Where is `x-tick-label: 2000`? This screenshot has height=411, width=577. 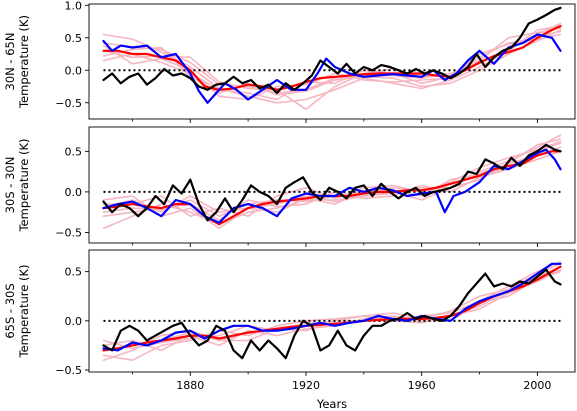 x-tick-label: 2000 is located at coordinates (537, 385).